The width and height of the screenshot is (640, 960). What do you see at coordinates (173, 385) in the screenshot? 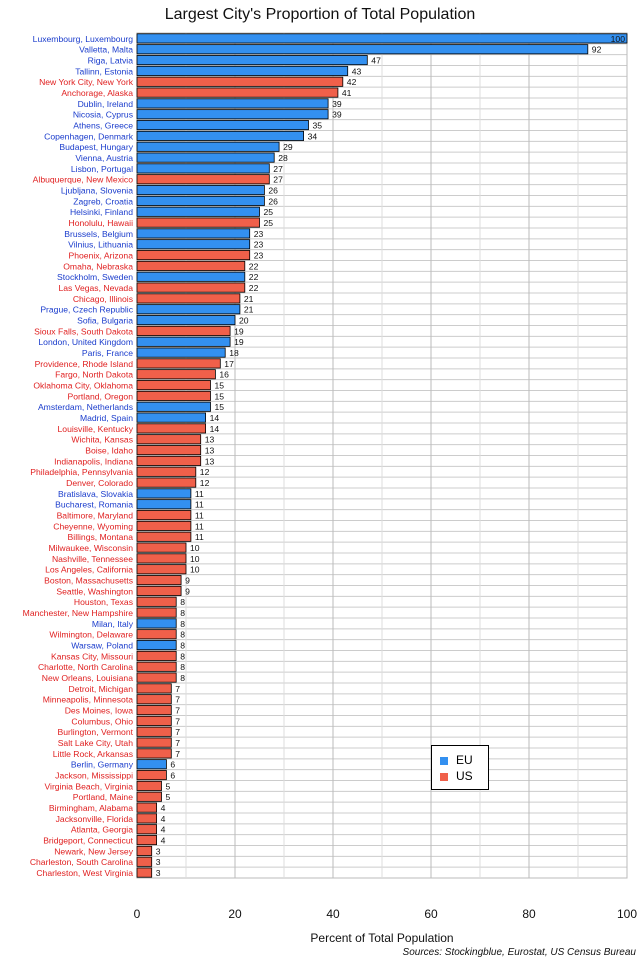
I see `bar-oklahoma-city-oklahoma` at bounding box center [173, 385].